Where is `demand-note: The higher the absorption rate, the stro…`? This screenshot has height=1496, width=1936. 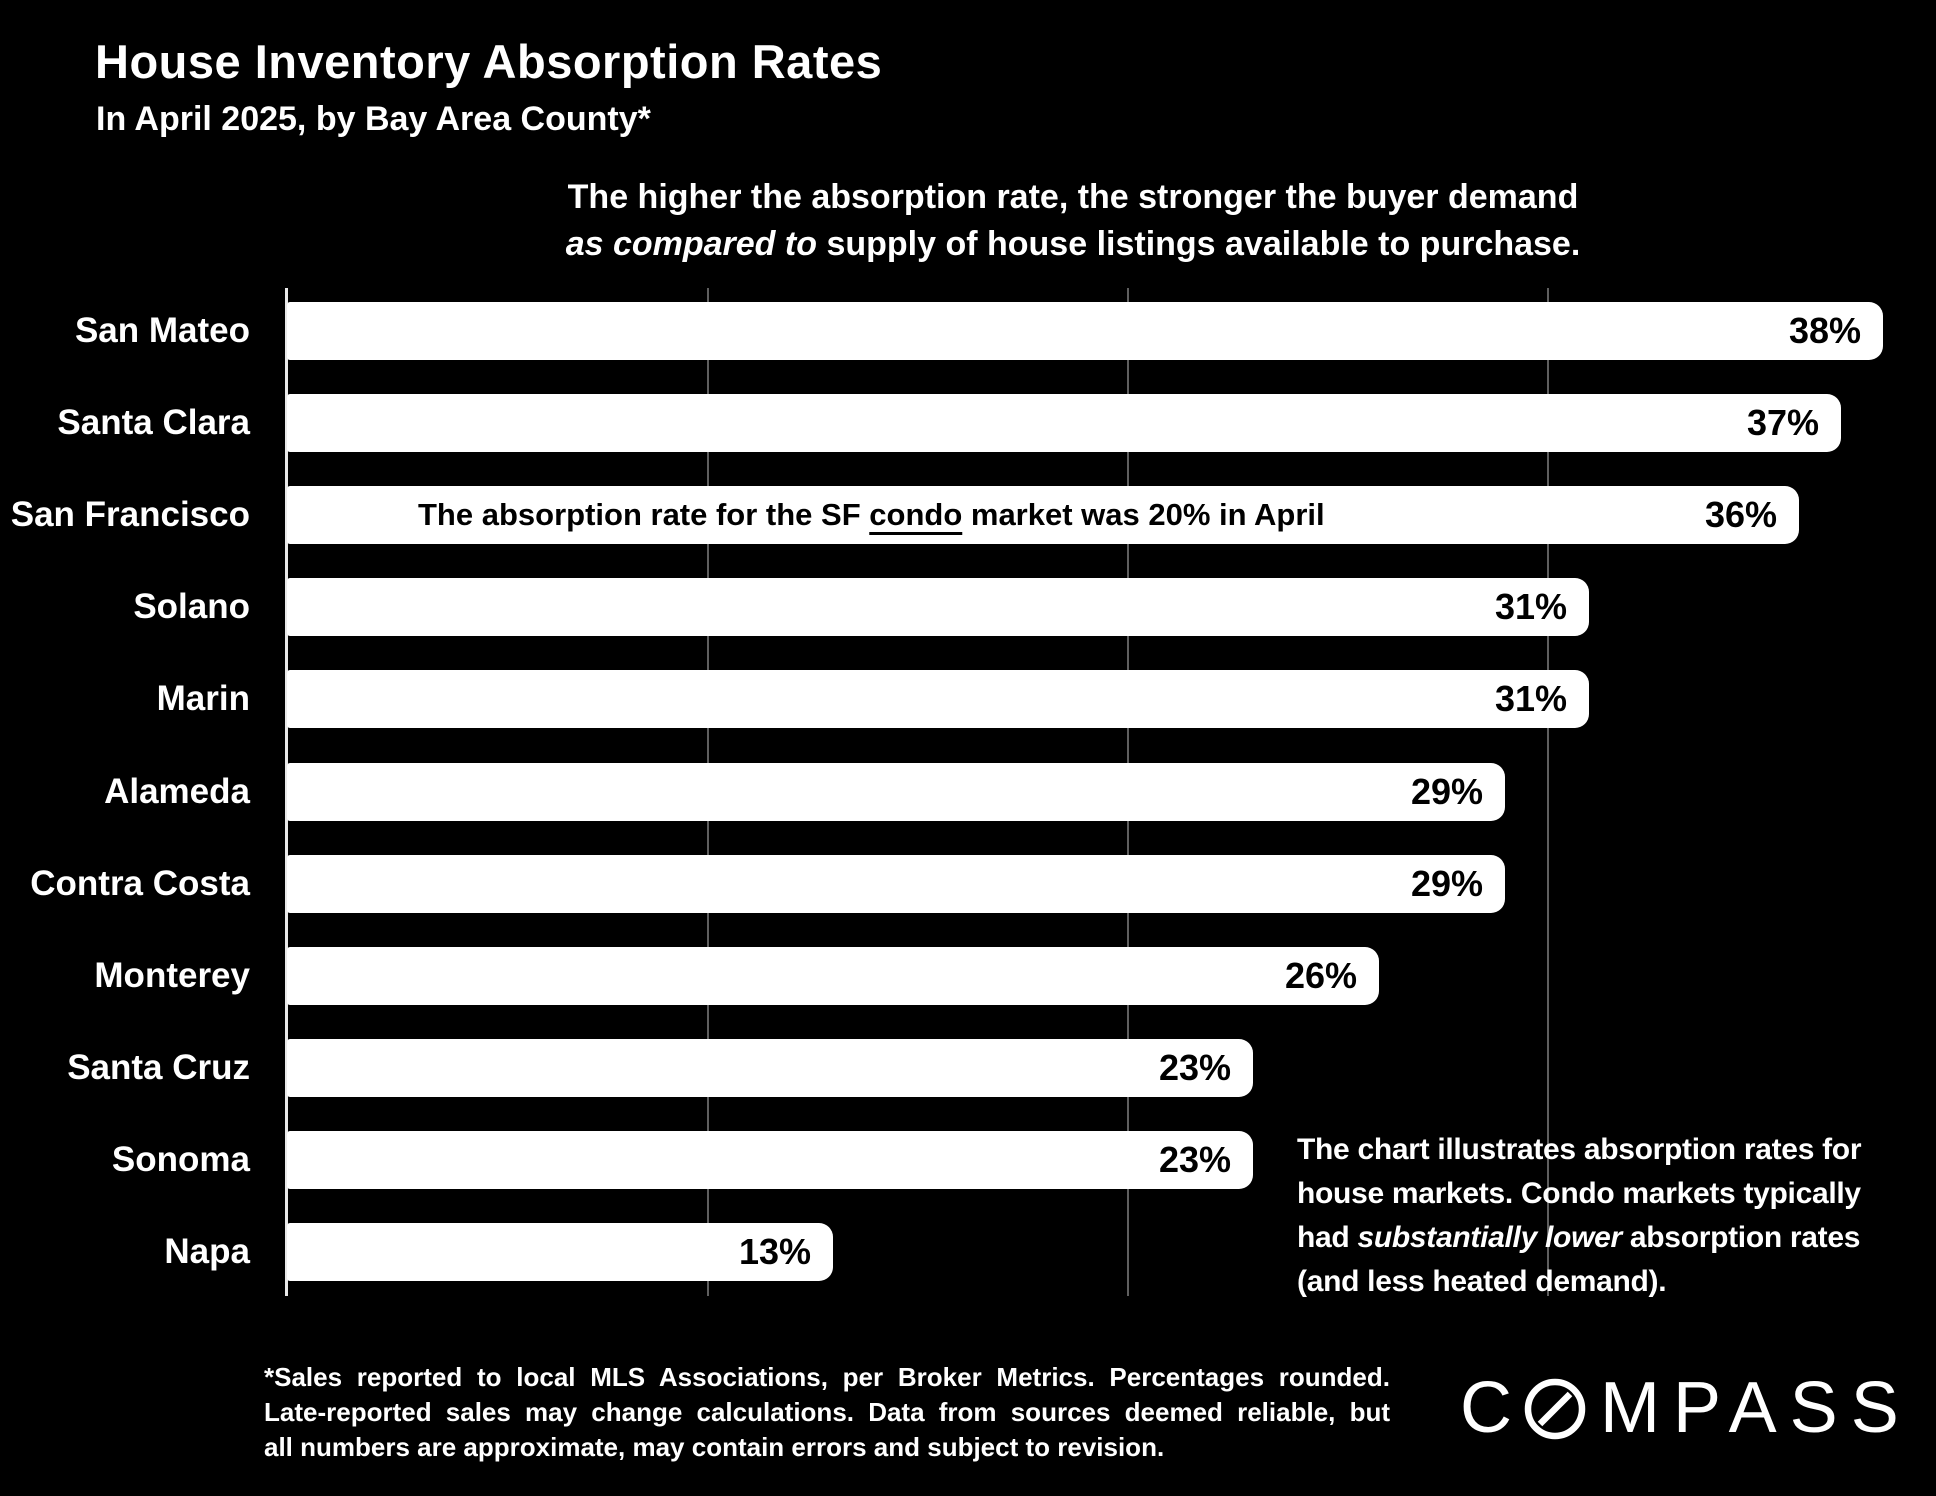
demand-note: The higher the absorption rate, the stro… is located at coordinates (1073, 221).